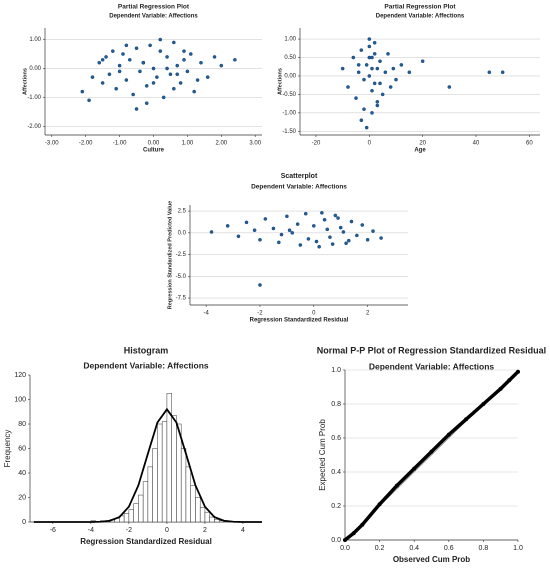 Image resolution: width=550 pixels, height=568 pixels. I want to click on y-tick-label: -1.00, so click(34, 98).